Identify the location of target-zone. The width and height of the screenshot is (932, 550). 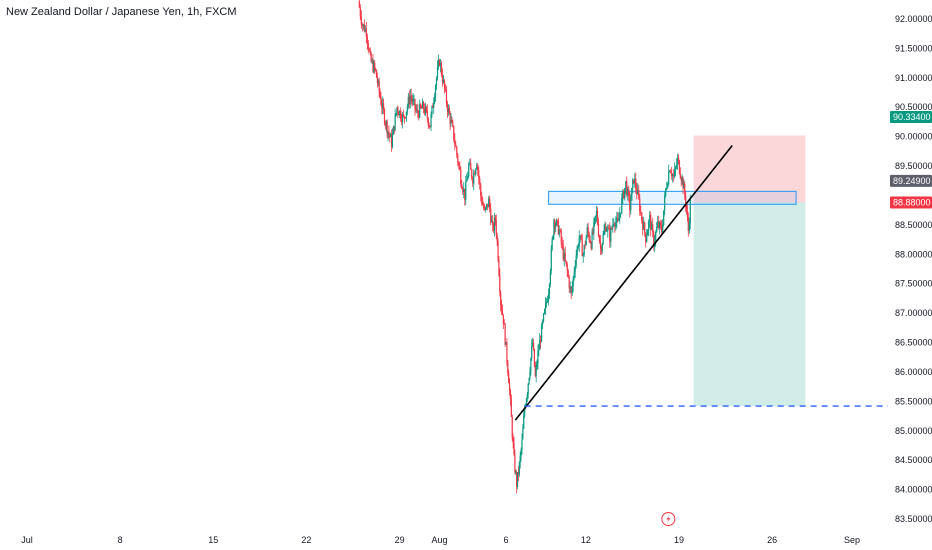
(749, 304).